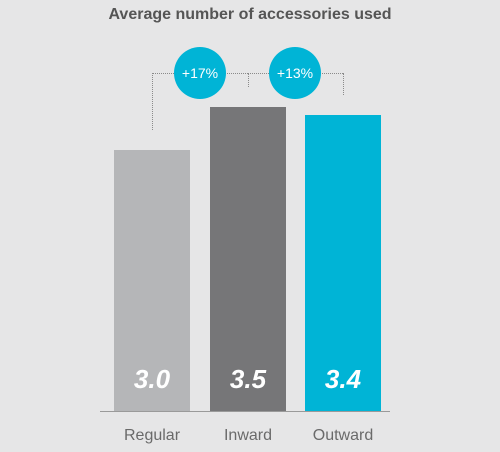 The width and height of the screenshot is (500, 452). I want to click on x-tick-label-outward: Outward, so click(343, 435).